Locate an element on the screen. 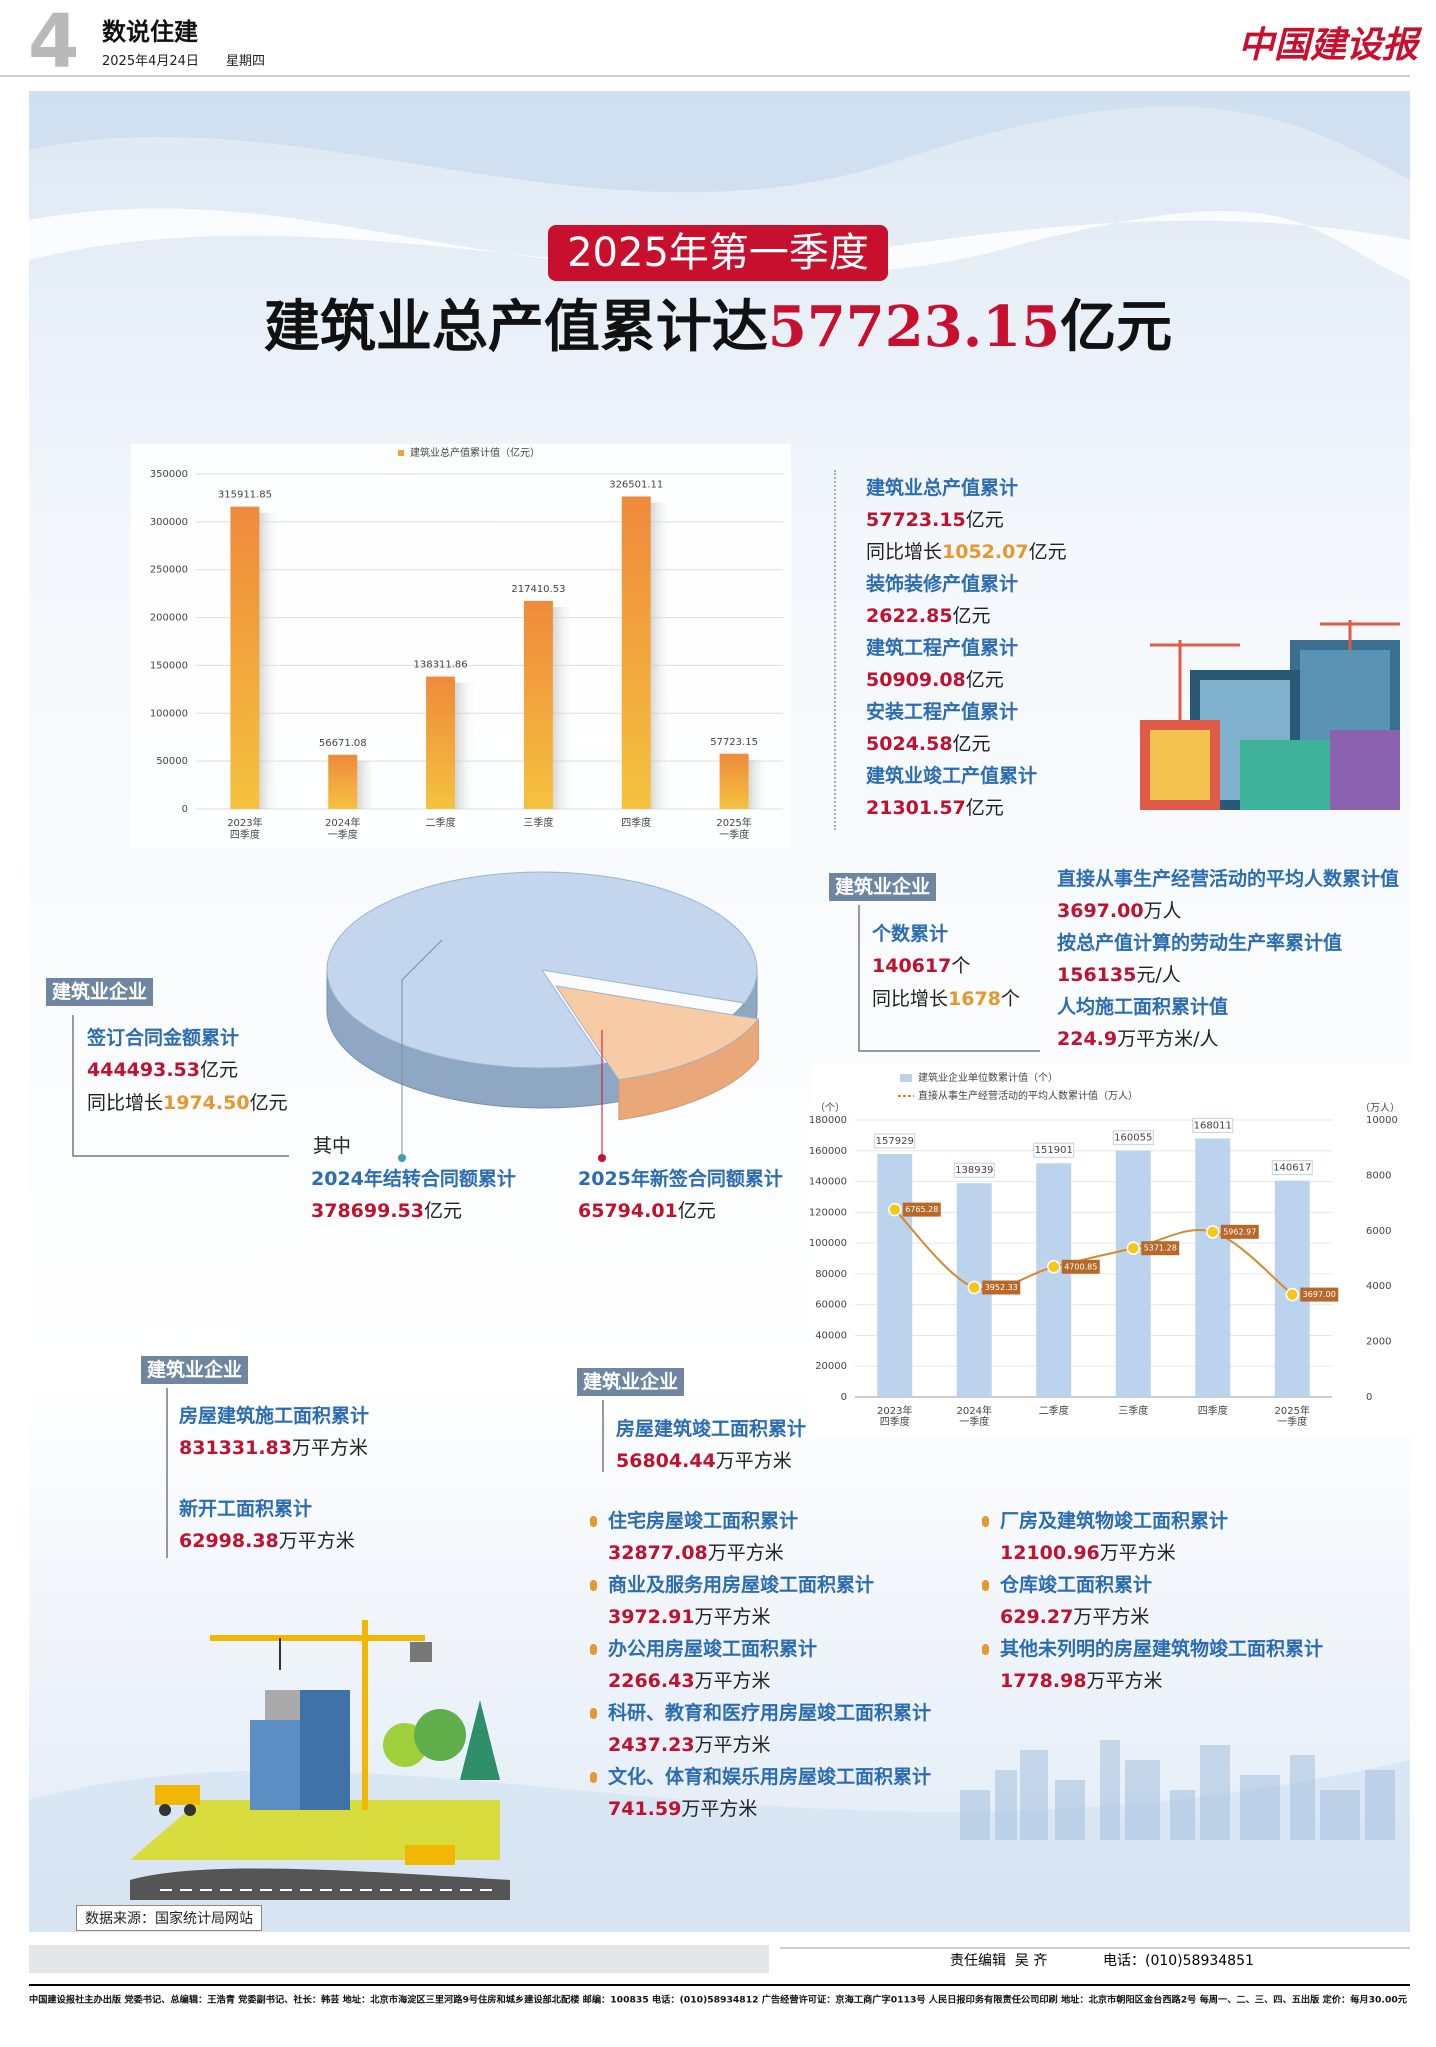 This screenshot has width=1436, height=2047. bar-value-label: 151901 is located at coordinates (1054, 1150).